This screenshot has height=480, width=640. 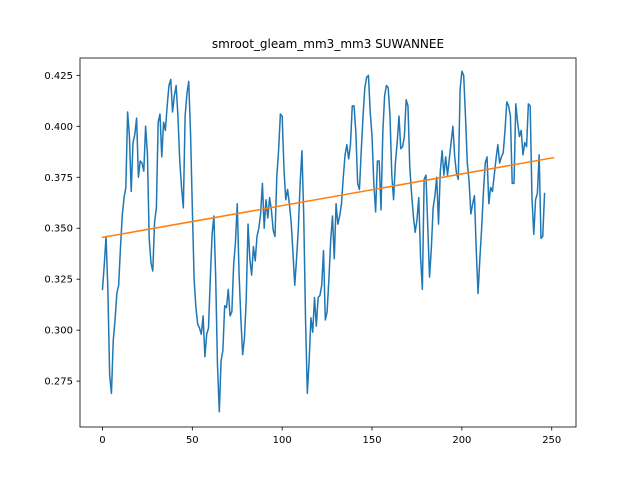 I want to click on y-tick-label: 0.350, so click(x=58, y=229).